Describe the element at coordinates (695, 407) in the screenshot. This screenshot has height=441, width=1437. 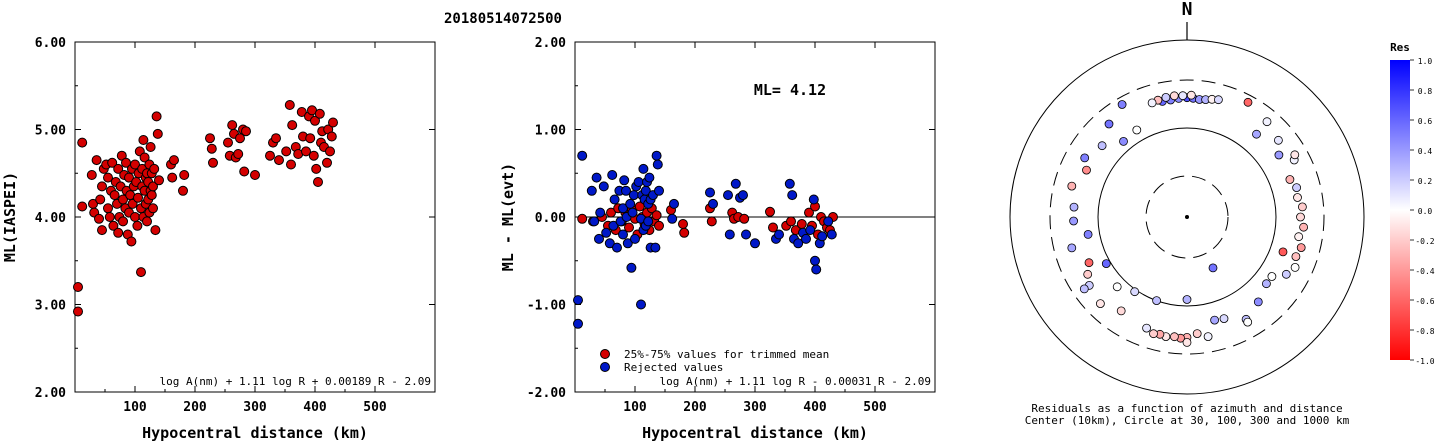
I see `middle-xtick-label: 200` at that location.